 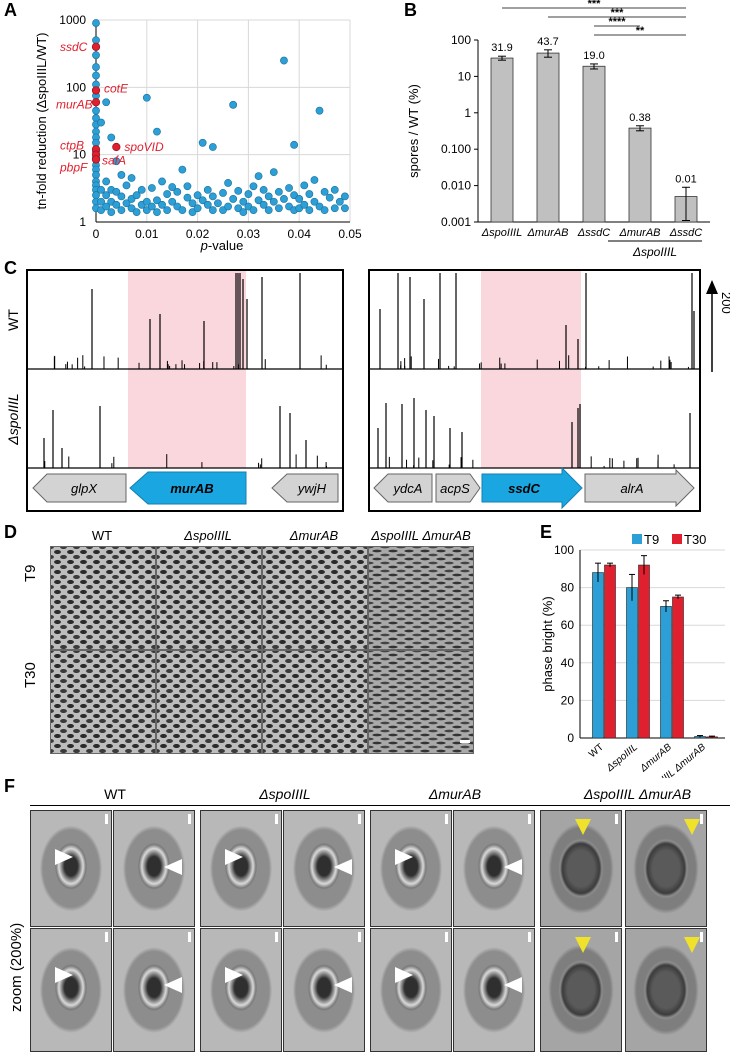 What do you see at coordinates (622, 758) in the screenshot?
I see `panel-e-x-tick: ΔspoIIIL` at bounding box center [622, 758].